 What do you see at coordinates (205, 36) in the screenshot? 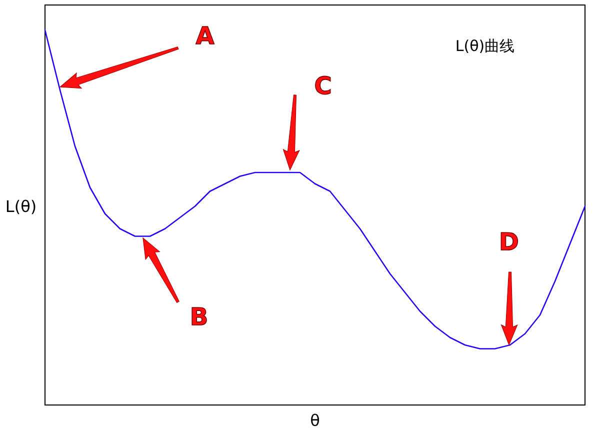
I see `annotation: A` at bounding box center [205, 36].